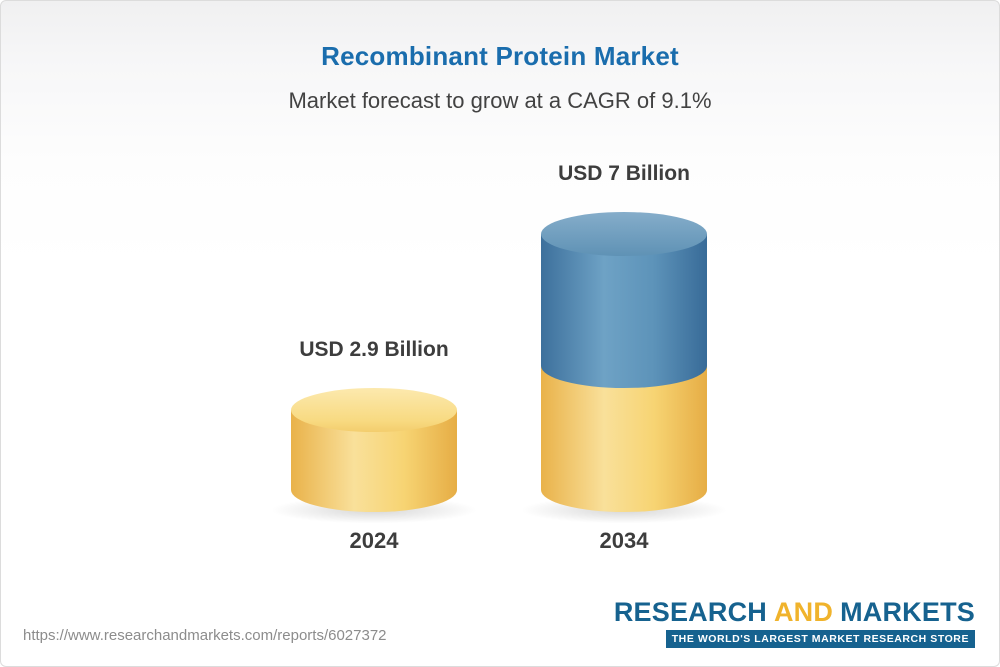 The width and height of the screenshot is (1000, 667). Describe the element at coordinates (624, 311) in the screenshot. I see `cylinder-2034-growth-body` at that location.